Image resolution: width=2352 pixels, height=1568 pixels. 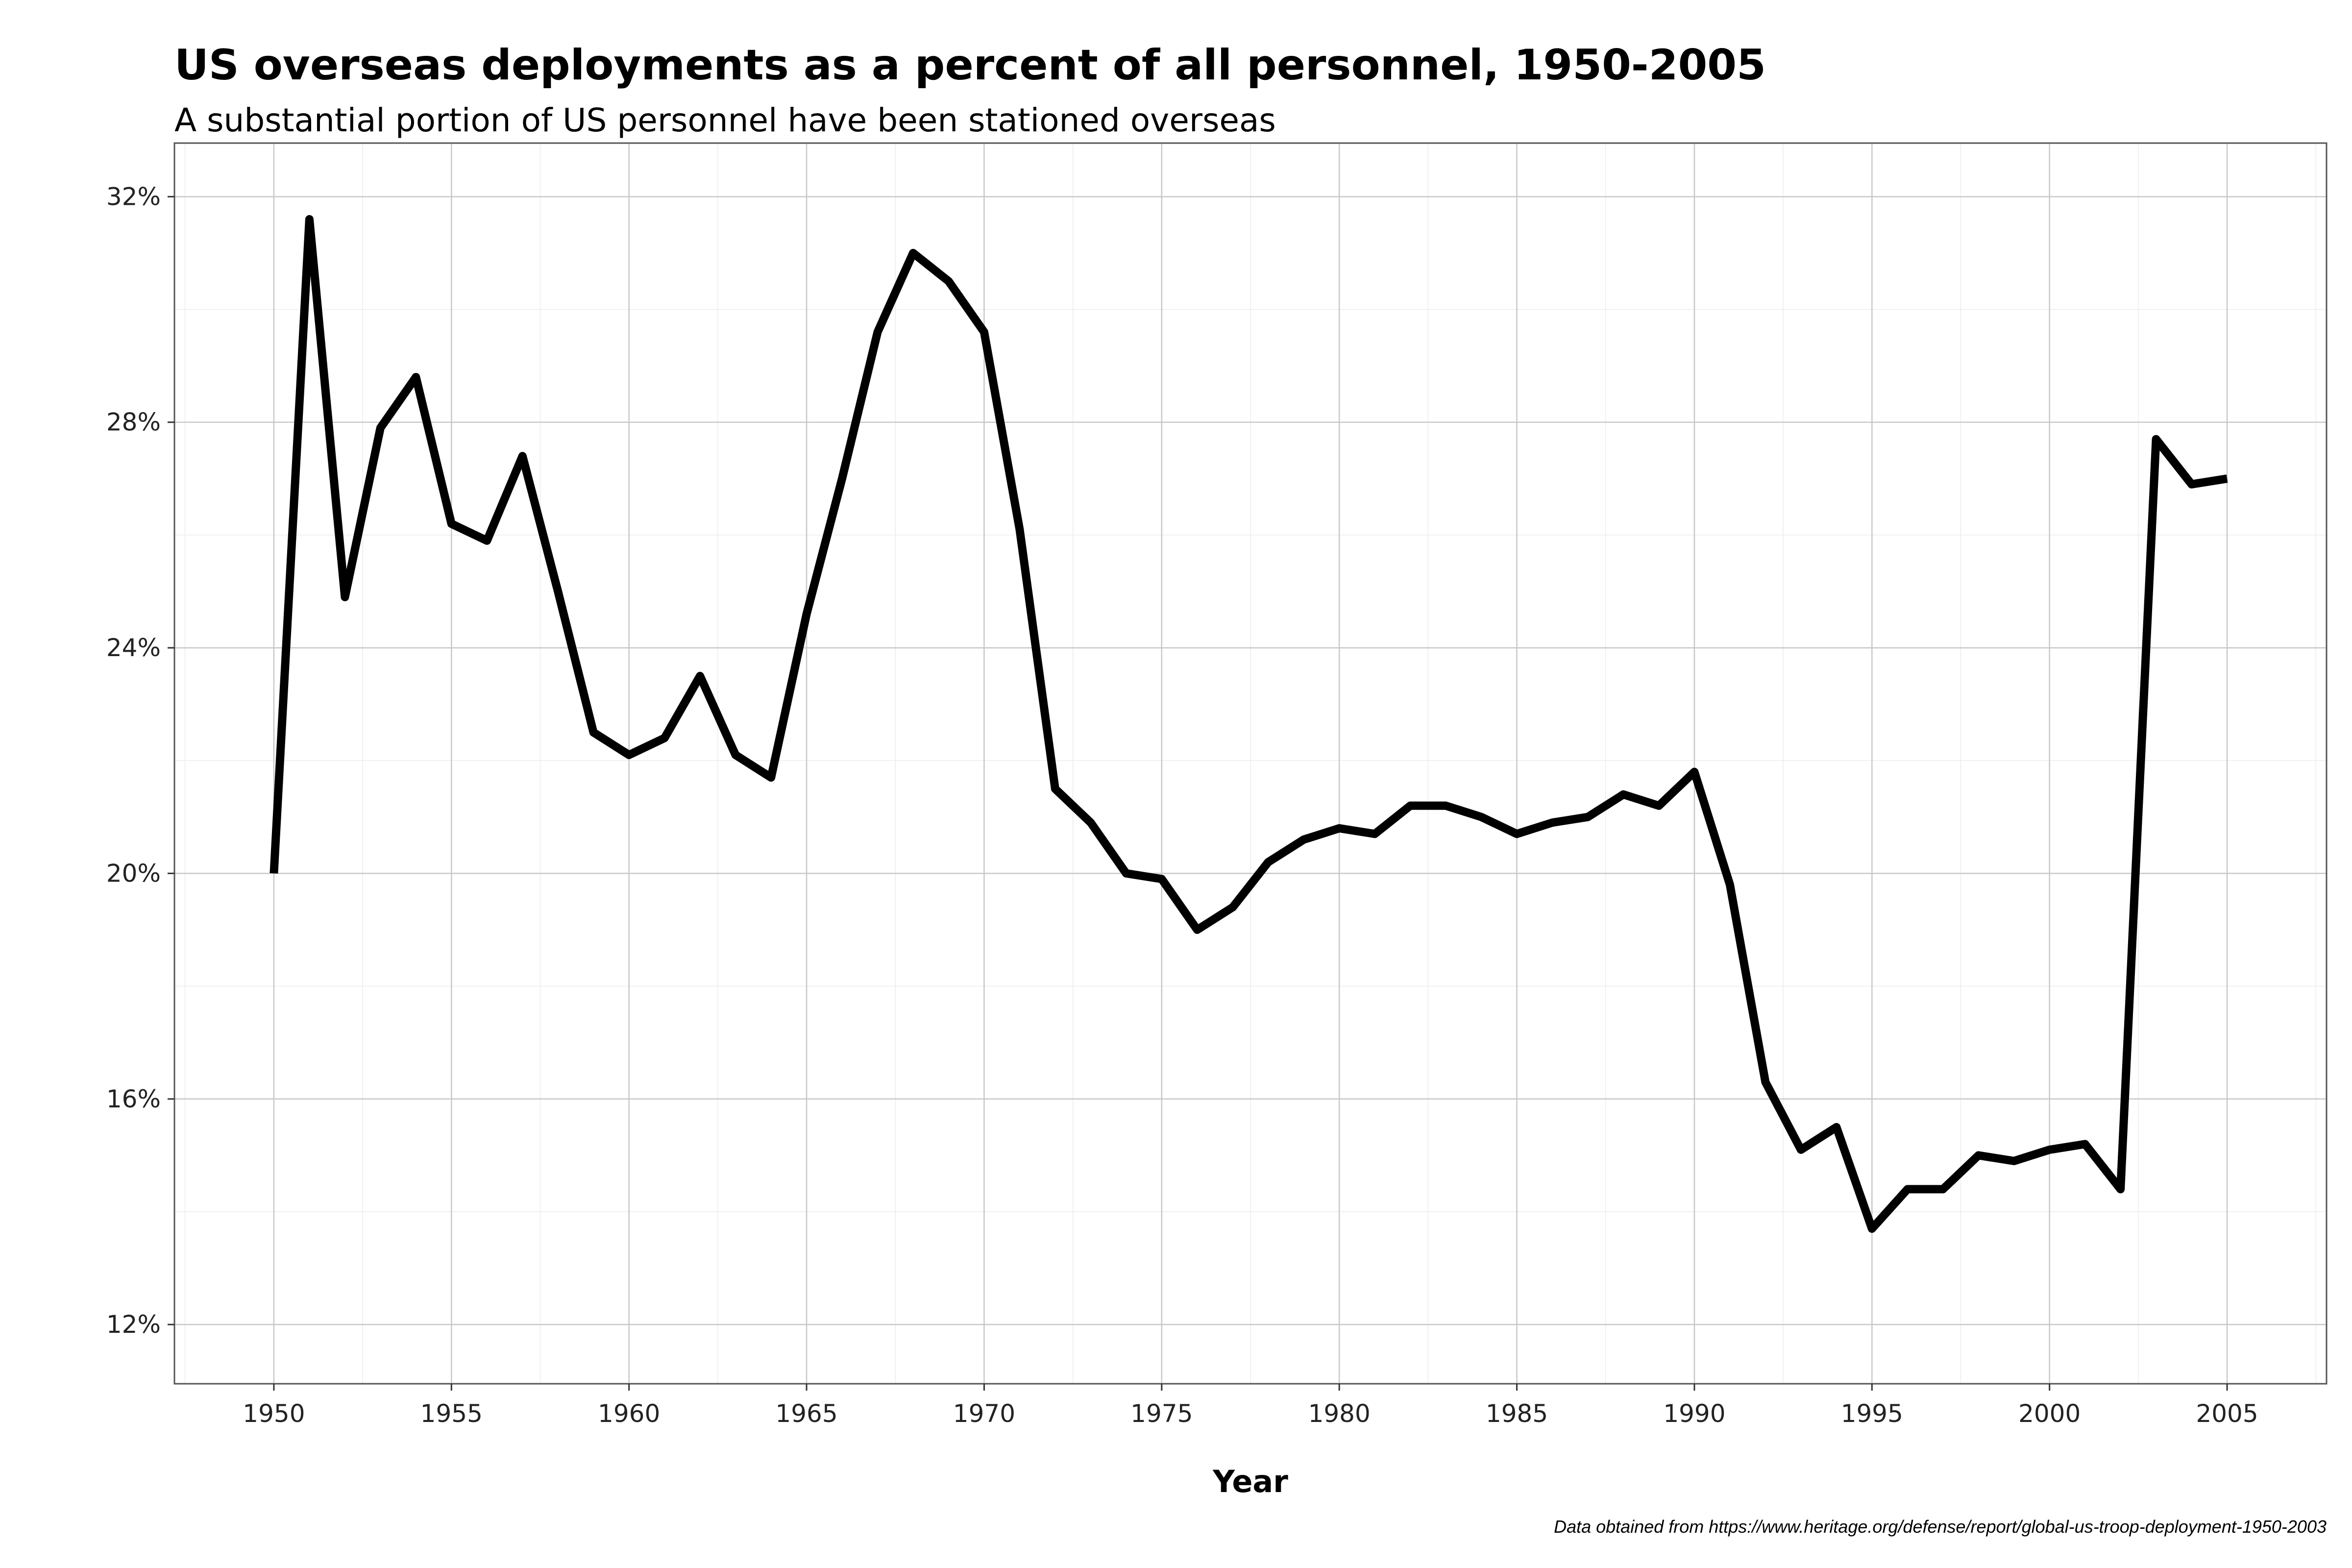 I want to click on x-tick-label: 1985, so click(x=1517, y=1413).